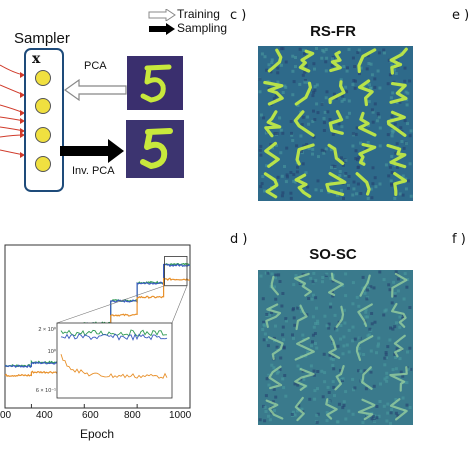 The image size is (474, 474). I want to click on inset-y-tick-label: 2 × 10⁰, so click(47, 329).